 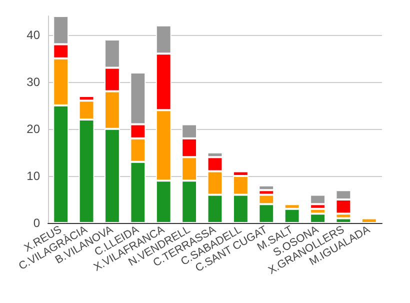 What do you see at coordinates (33, 175) in the screenshot?
I see `y-tick-label: 10` at bounding box center [33, 175].